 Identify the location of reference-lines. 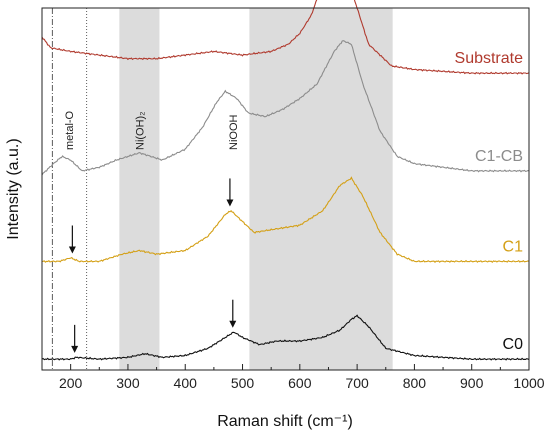
(69, 189).